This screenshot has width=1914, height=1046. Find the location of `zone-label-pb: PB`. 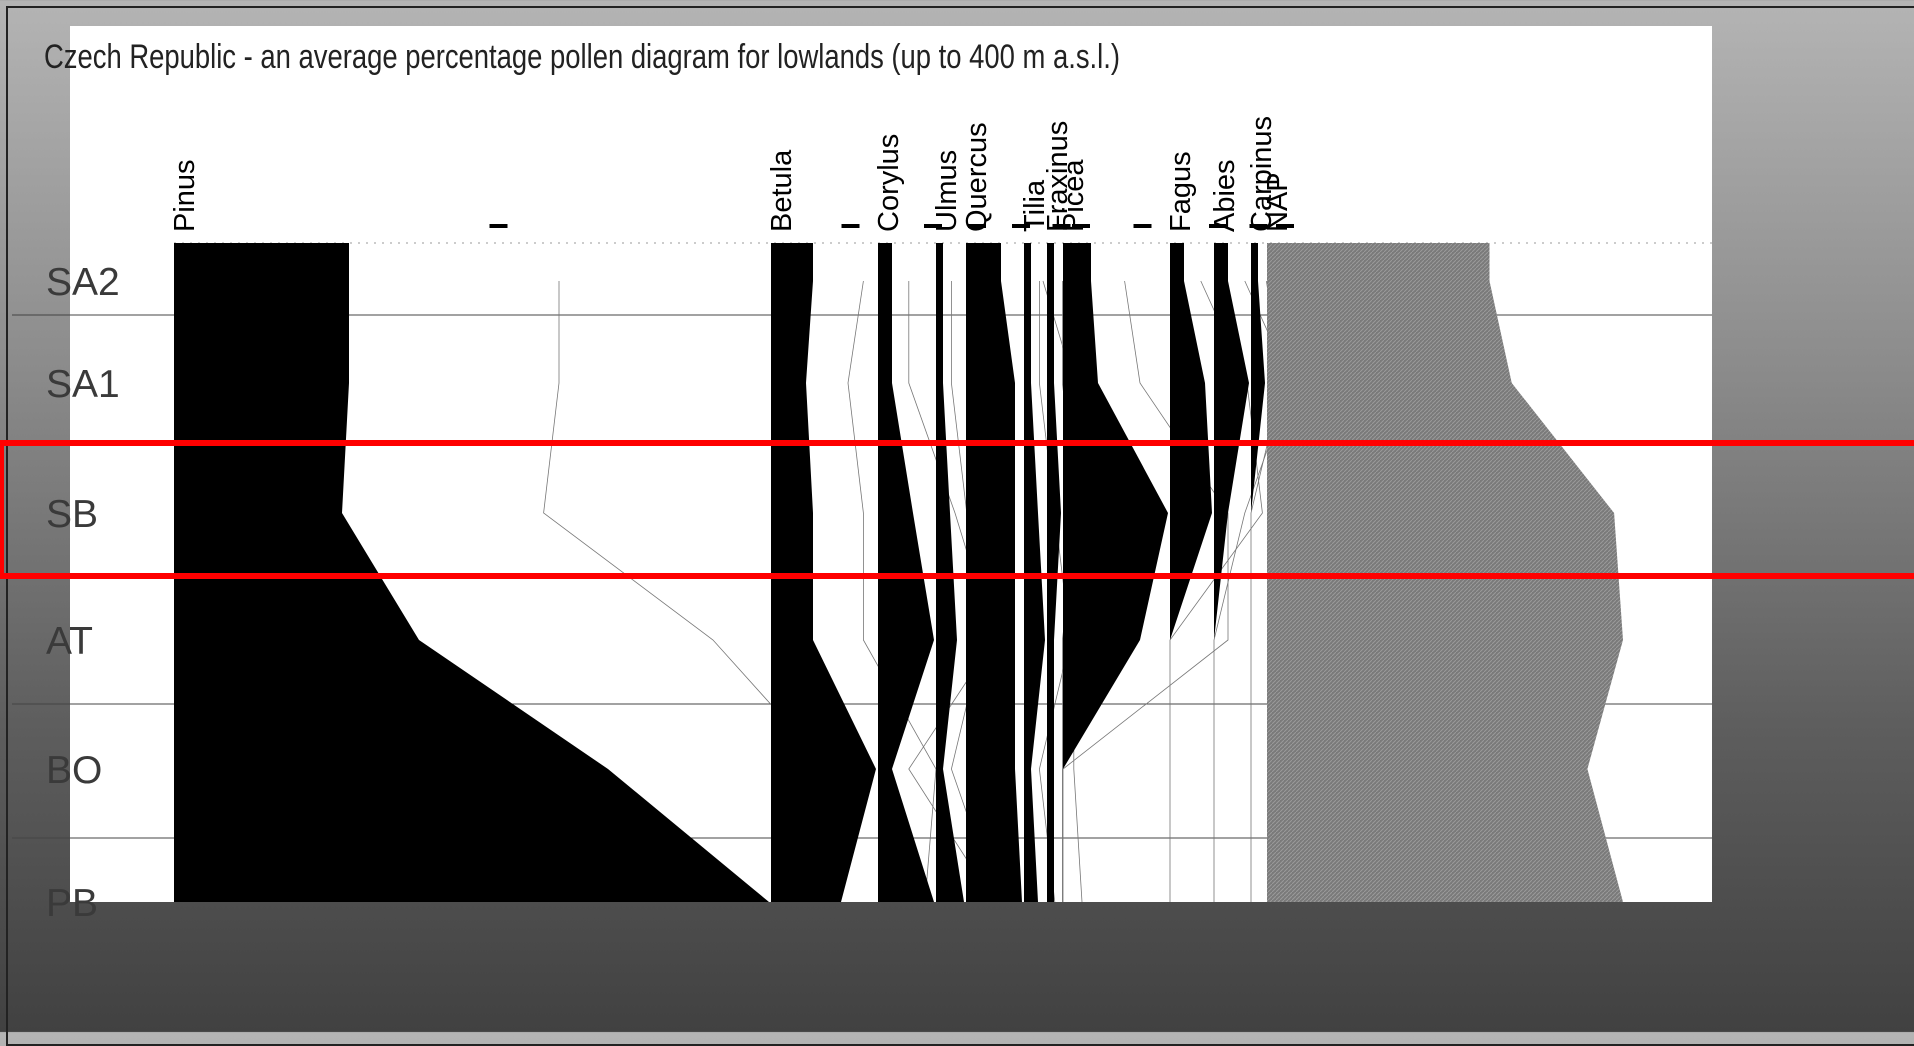

zone-label-pb: PB is located at coordinates (72, 903).